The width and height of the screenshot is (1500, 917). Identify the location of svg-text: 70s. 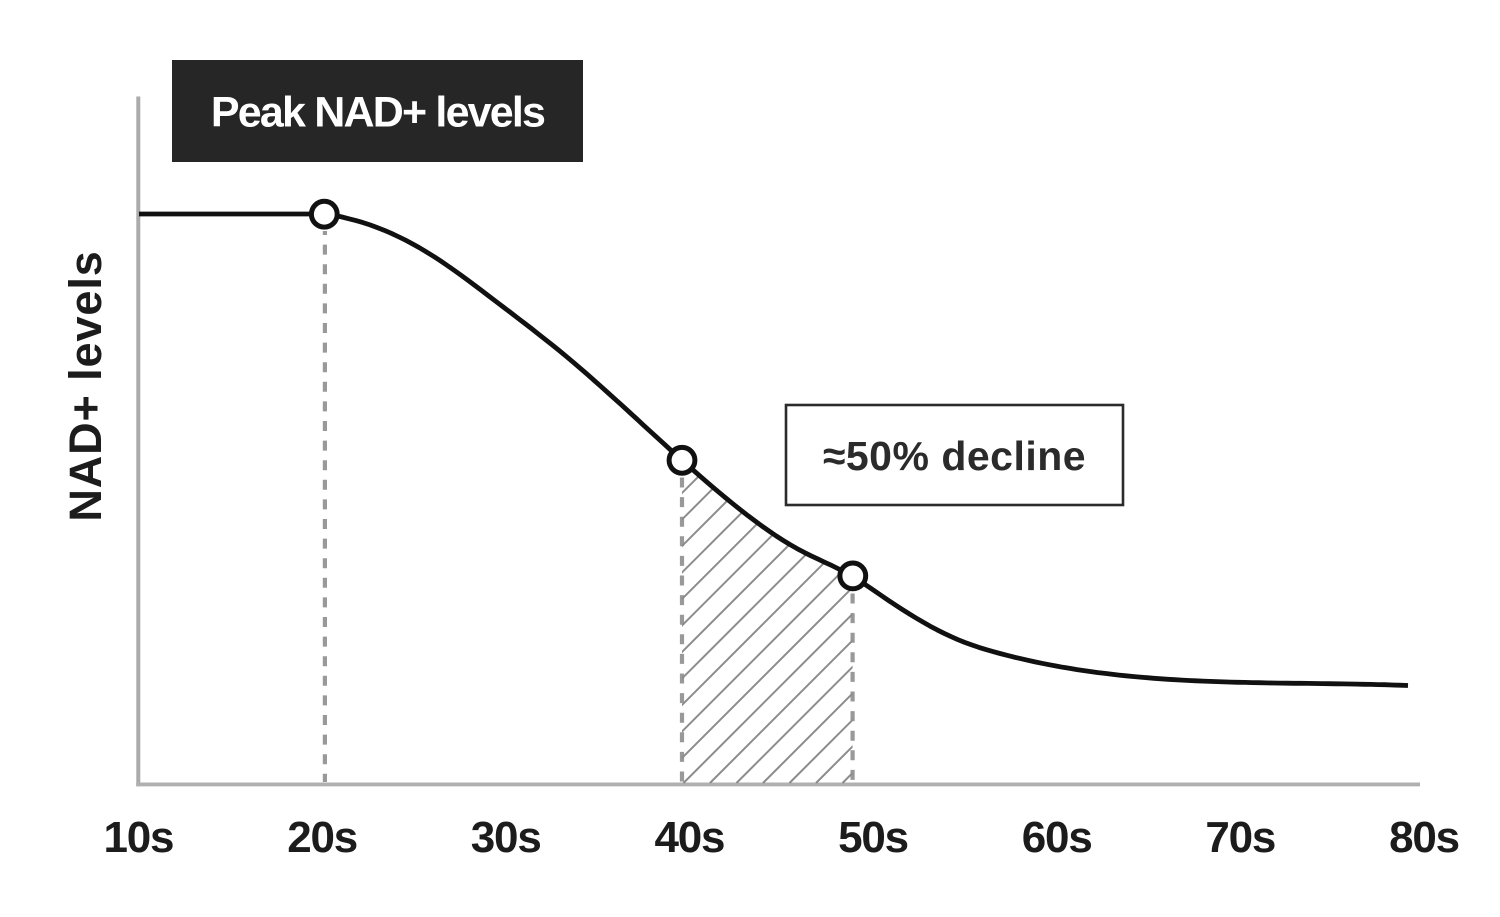
(1240, 837).